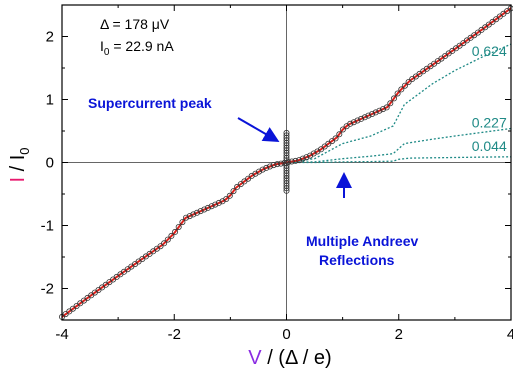 Image resolution: width=513 pixels, height=373 pixels. I want to click on y-tick-labels: 2 1 0 -1 -2, so click(47, 163).